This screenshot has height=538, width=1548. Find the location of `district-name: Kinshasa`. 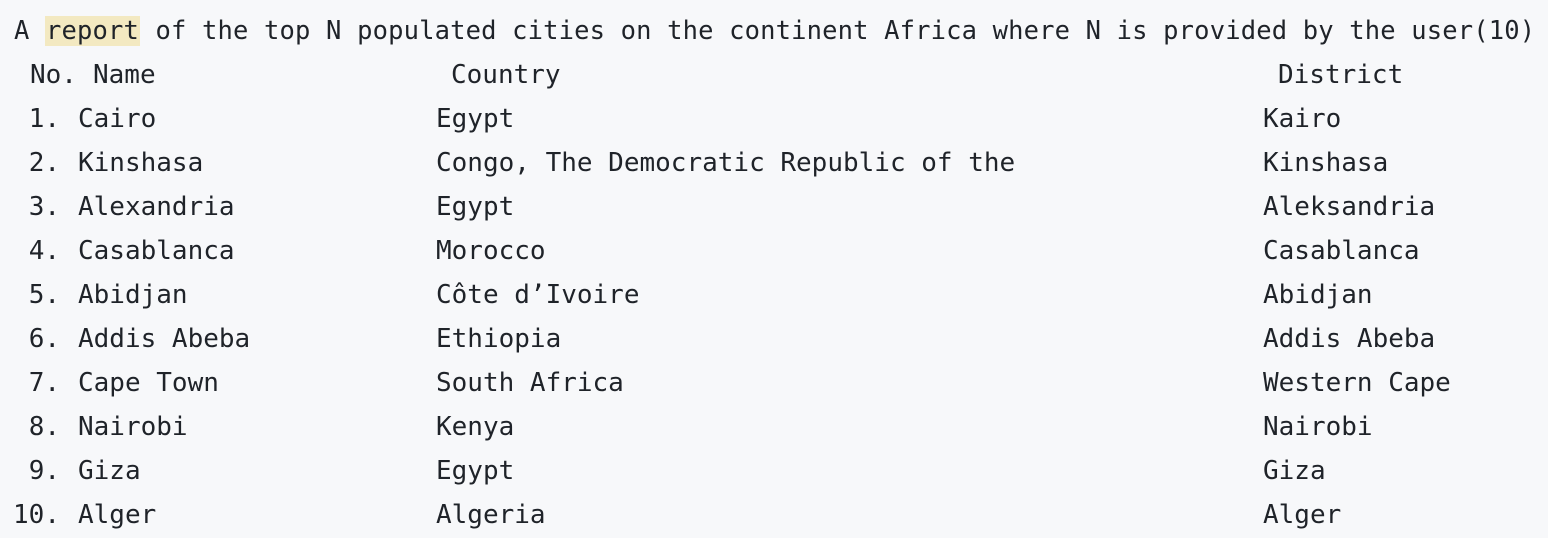

district-name: Kinshasa is located at coordinates (1326, 163).